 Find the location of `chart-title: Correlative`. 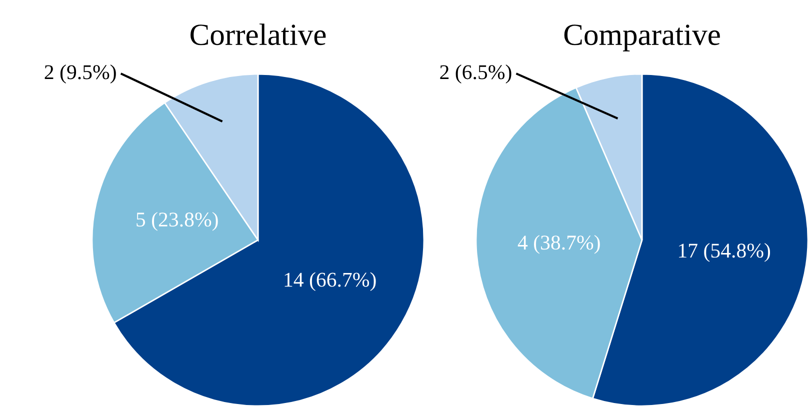

chart-title: Correlative is located at coordinates (258, 35).